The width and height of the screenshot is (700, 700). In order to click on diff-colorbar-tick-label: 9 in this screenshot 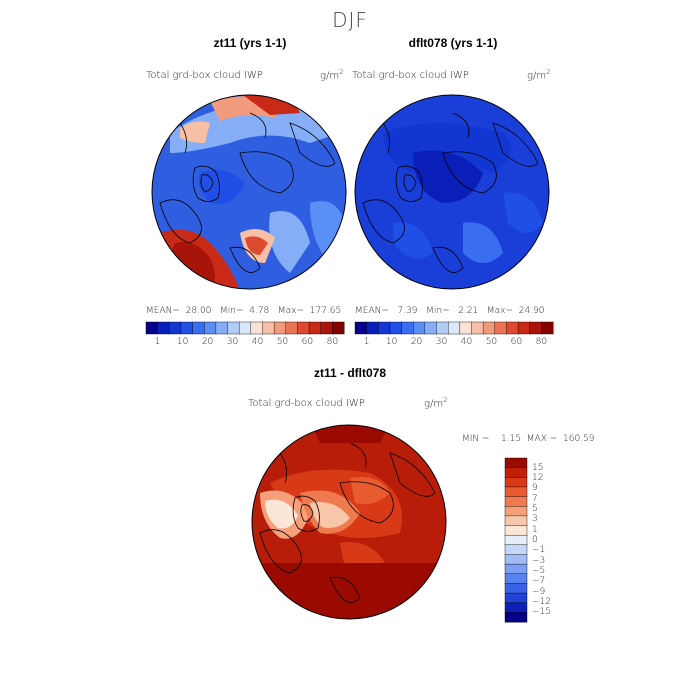, I will do `click(535, 488)`.